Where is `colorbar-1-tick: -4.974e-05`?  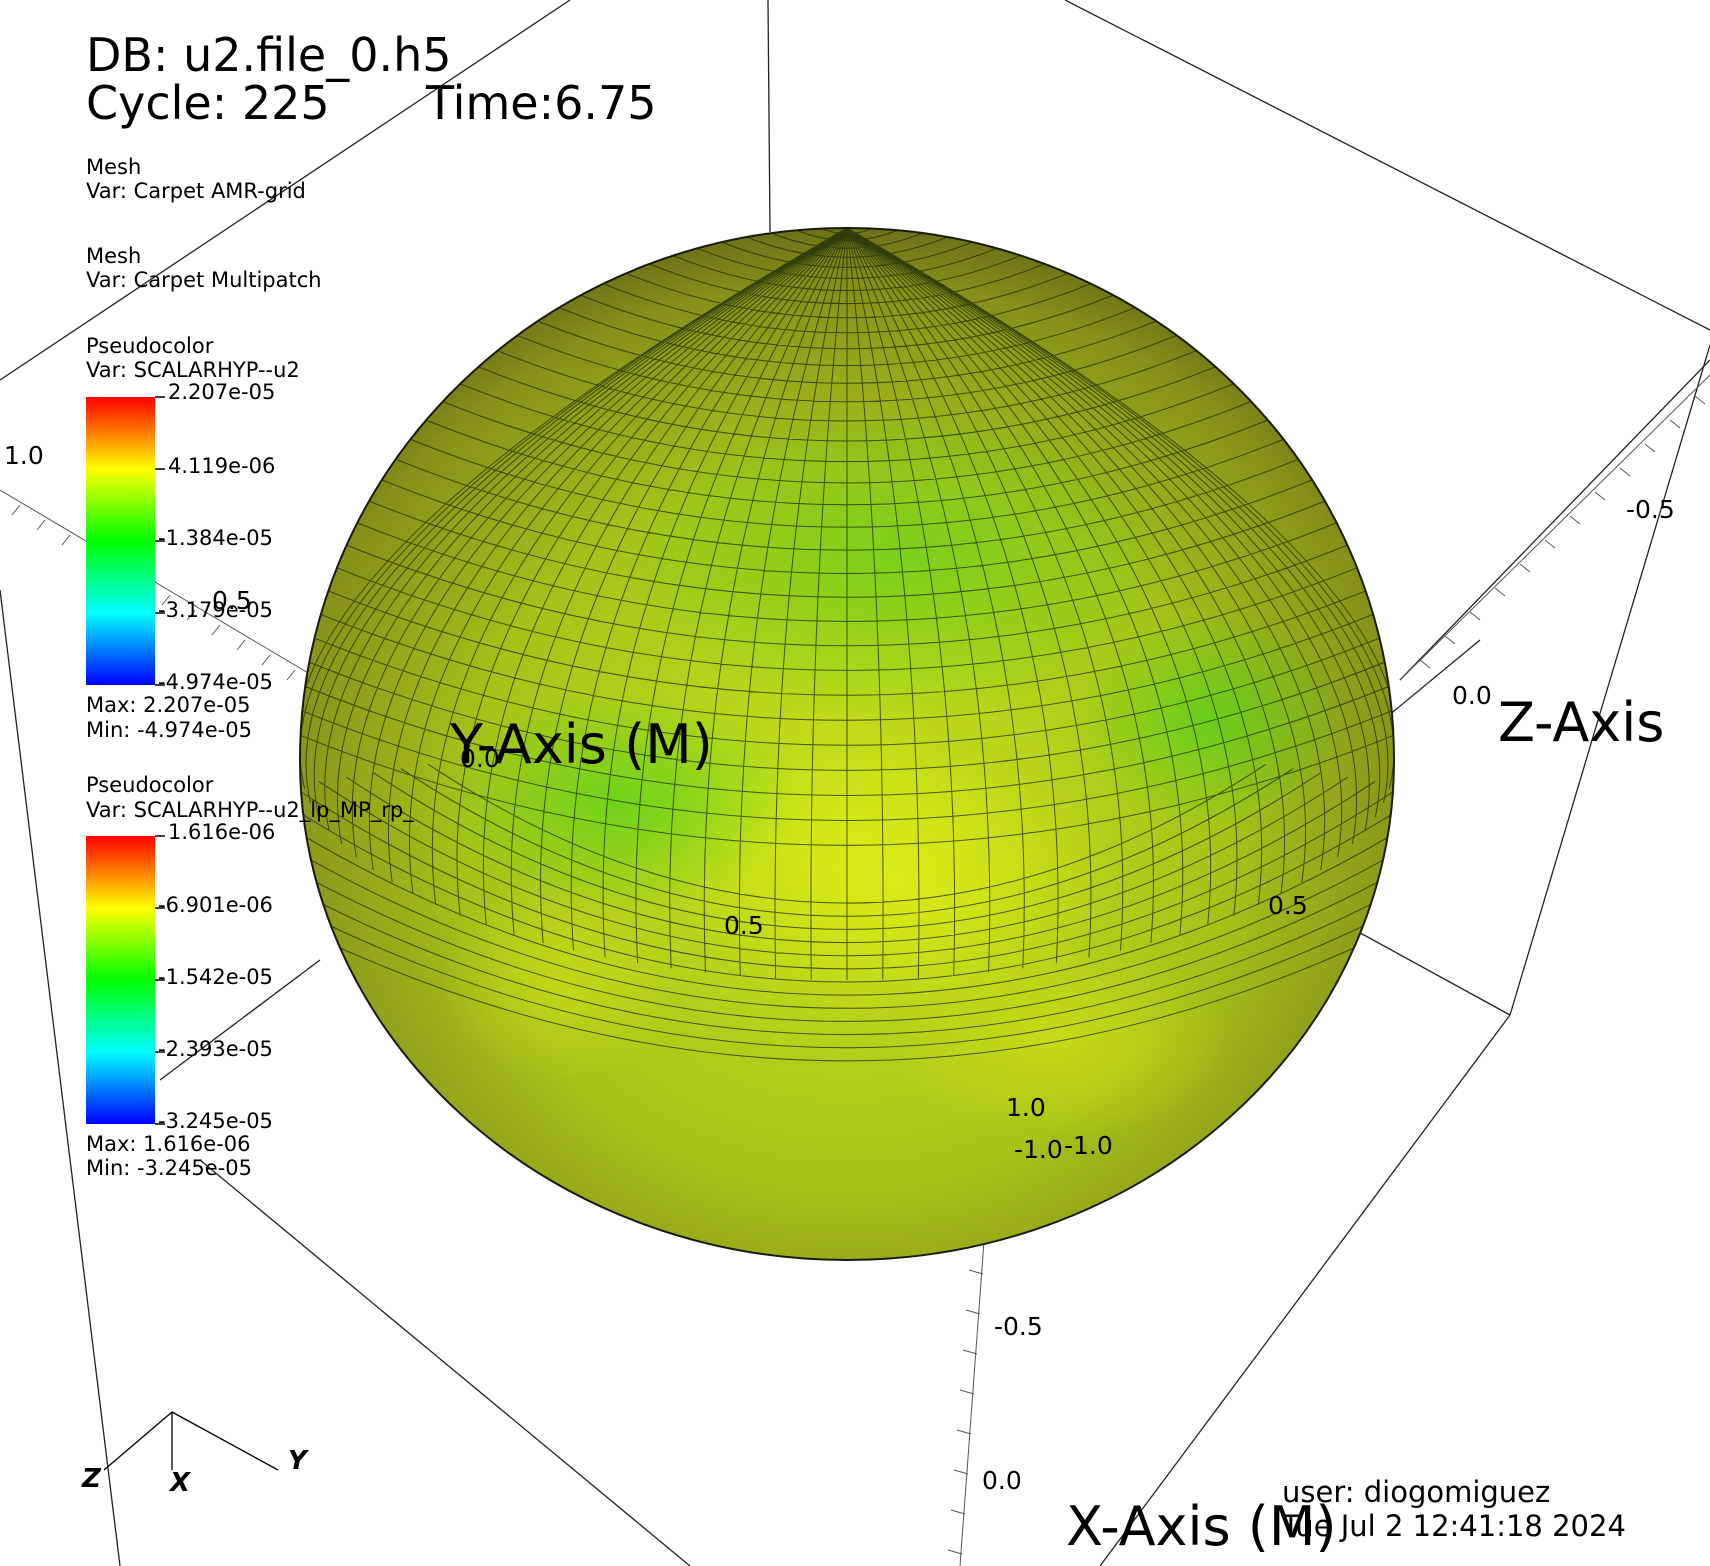
colorbar-1-tick: -4.974e-05 is located at coordinates (215, 682).